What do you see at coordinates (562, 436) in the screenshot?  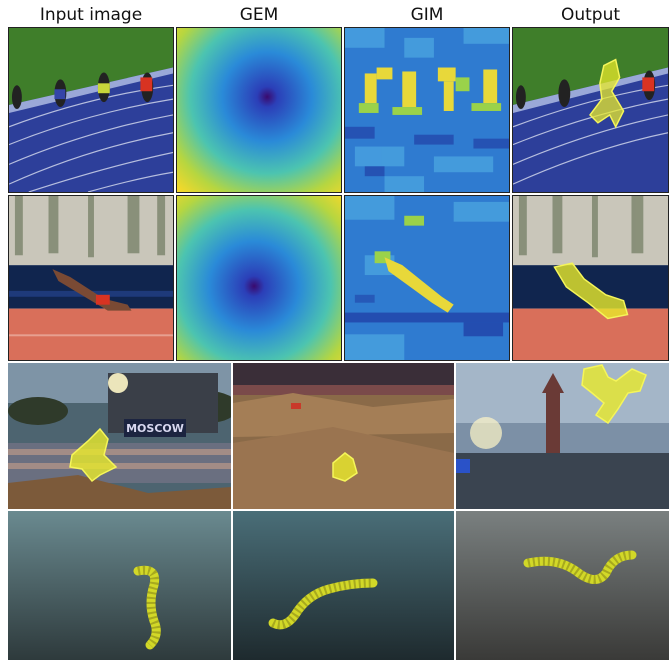 I see `gallery-motocross-airborne` at bounding box center [562, 436].